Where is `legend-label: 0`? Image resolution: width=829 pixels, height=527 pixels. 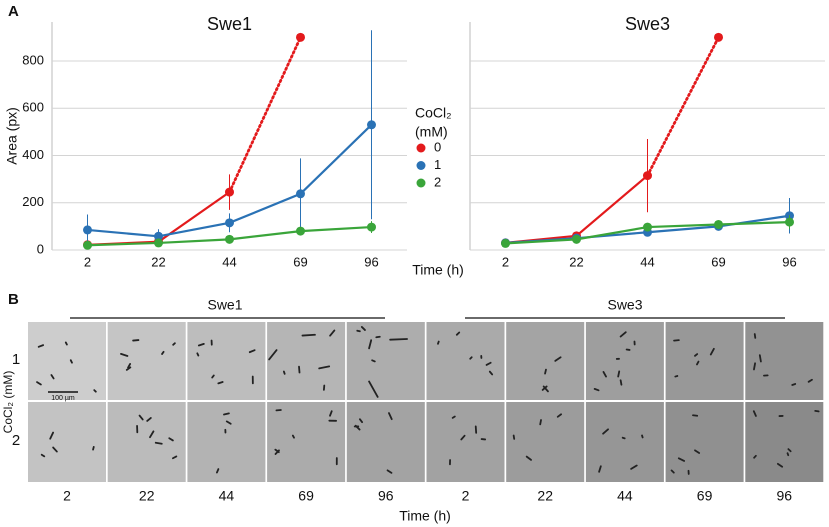 legend-label: 0 is located at coordinates (437, 146).